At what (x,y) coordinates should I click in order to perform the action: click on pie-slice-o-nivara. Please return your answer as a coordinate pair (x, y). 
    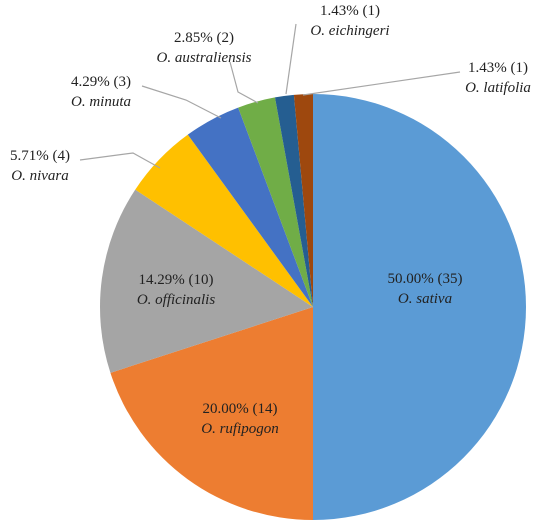
    Looking at the image, I should click on (224, 220).